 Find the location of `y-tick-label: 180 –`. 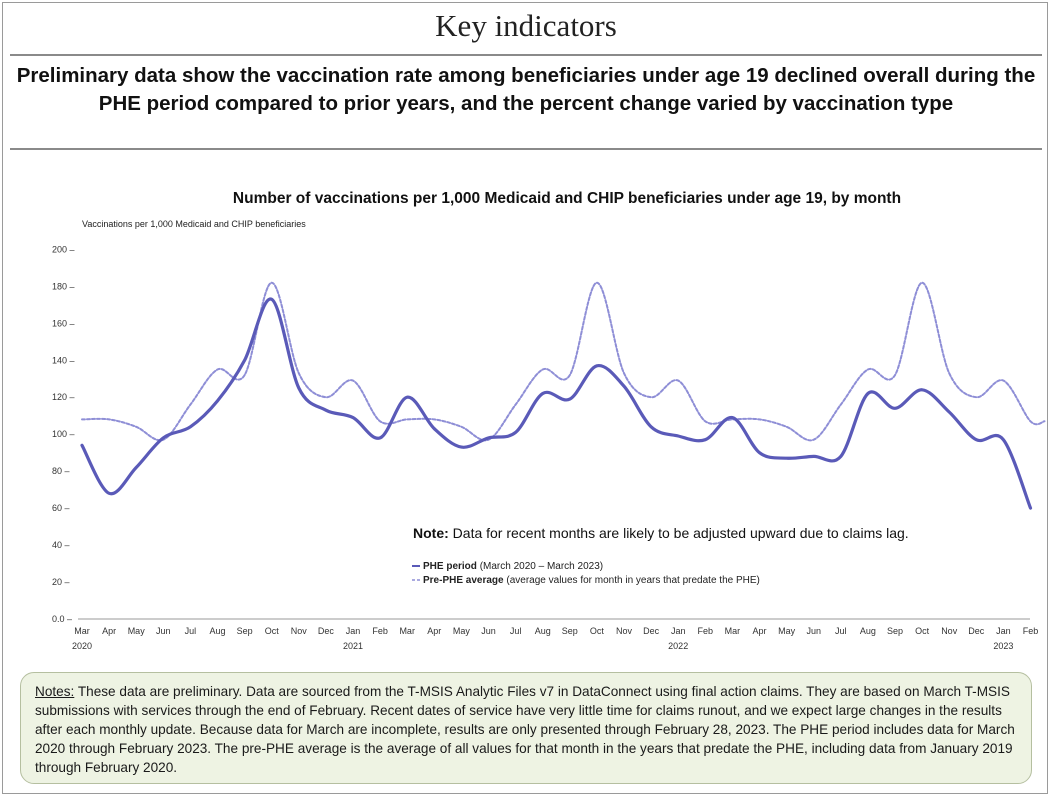

y-tick-label: 180 – is located at coordinates (63, 286).